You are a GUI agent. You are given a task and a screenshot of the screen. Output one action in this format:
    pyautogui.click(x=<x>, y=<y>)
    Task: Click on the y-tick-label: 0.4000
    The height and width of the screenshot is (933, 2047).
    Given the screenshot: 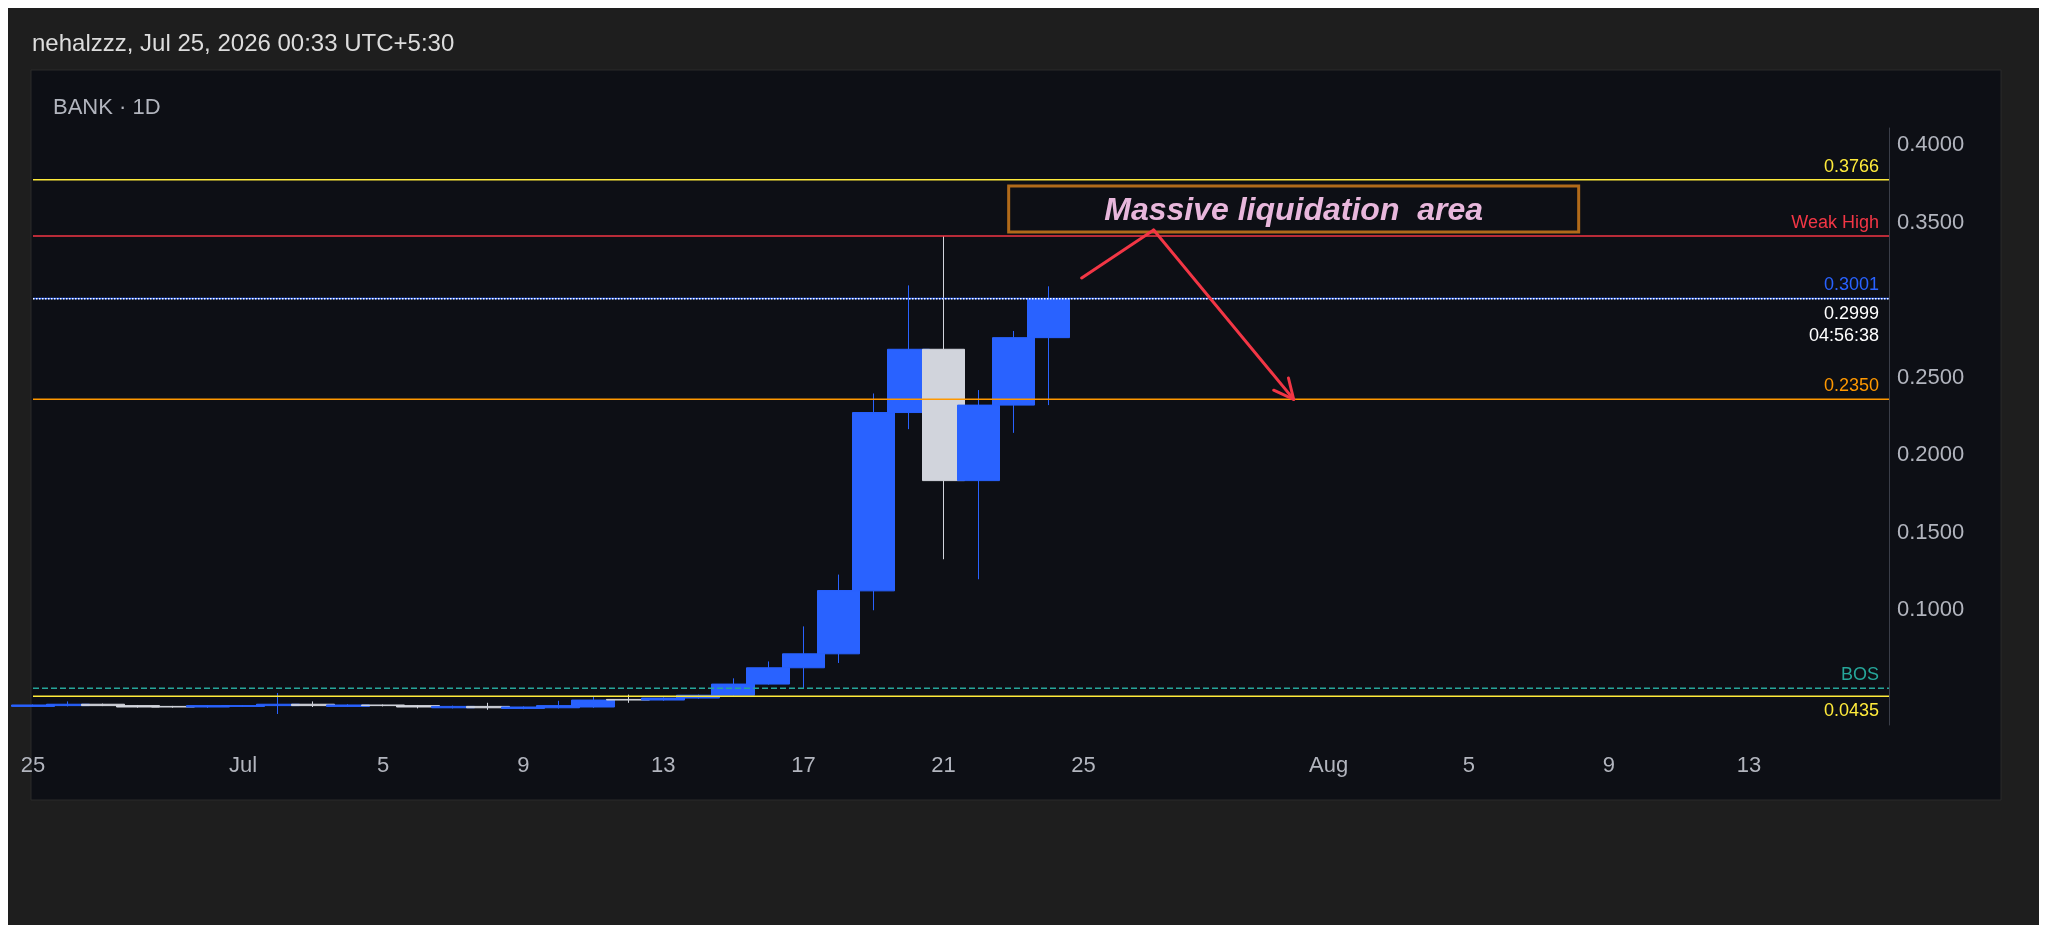 What is the action you would take?
    pyautogui.click(x=1931, y=144)
    